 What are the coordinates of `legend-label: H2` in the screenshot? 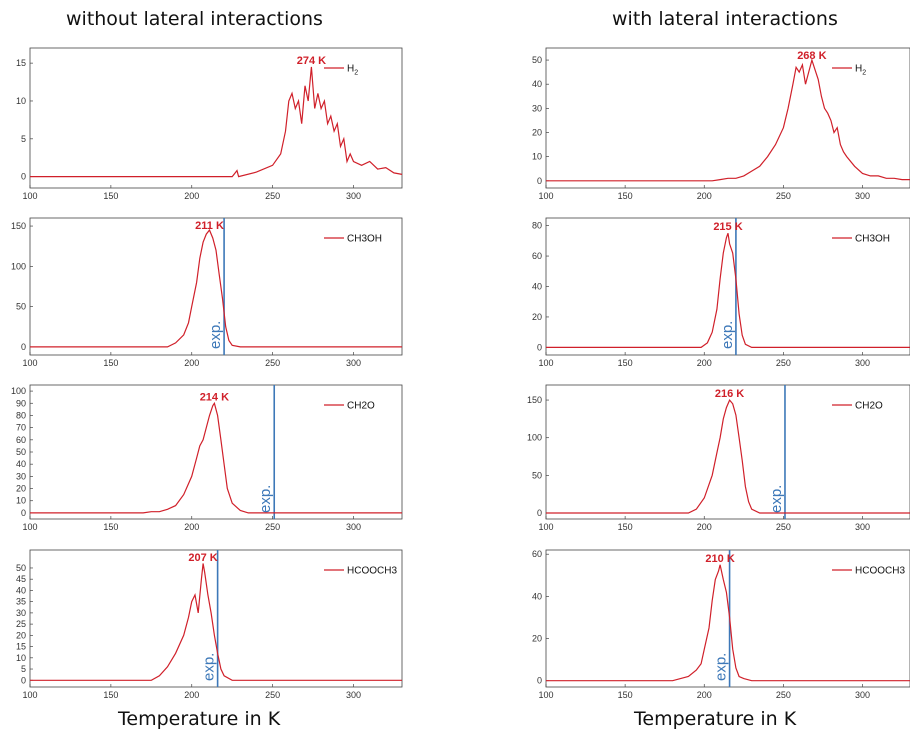 It's located at (860, 70).